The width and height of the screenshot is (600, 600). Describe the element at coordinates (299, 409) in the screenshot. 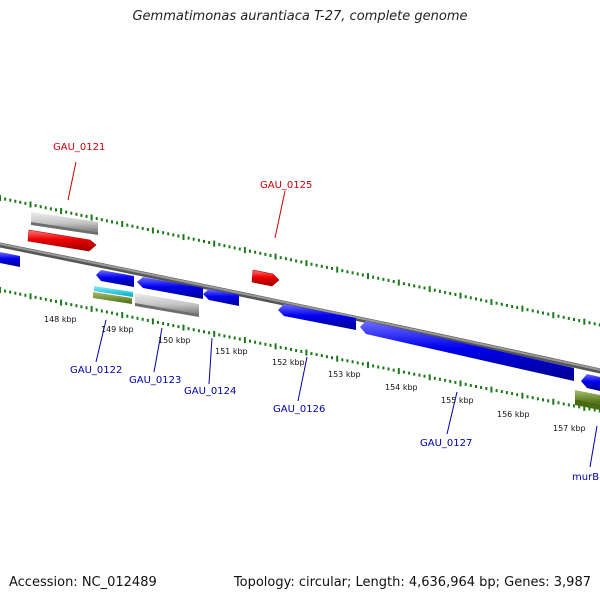

I see `gene-label-GAU_0126: GAU_0126` at that location.